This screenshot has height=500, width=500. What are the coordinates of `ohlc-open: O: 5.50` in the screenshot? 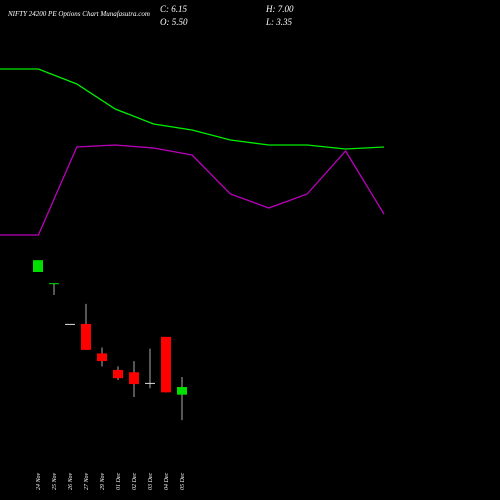 It's located at (174, 22).